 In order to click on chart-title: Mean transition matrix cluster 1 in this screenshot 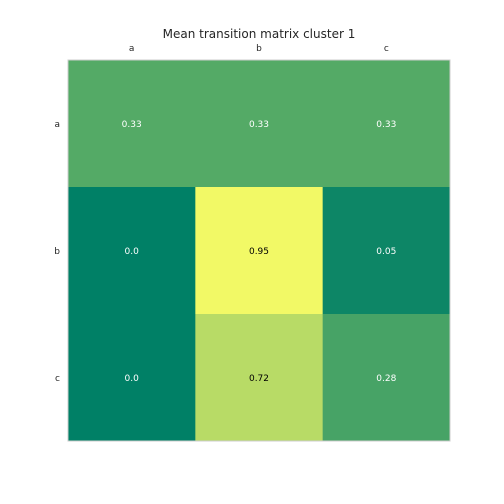, I will do `click(259, 34)`.